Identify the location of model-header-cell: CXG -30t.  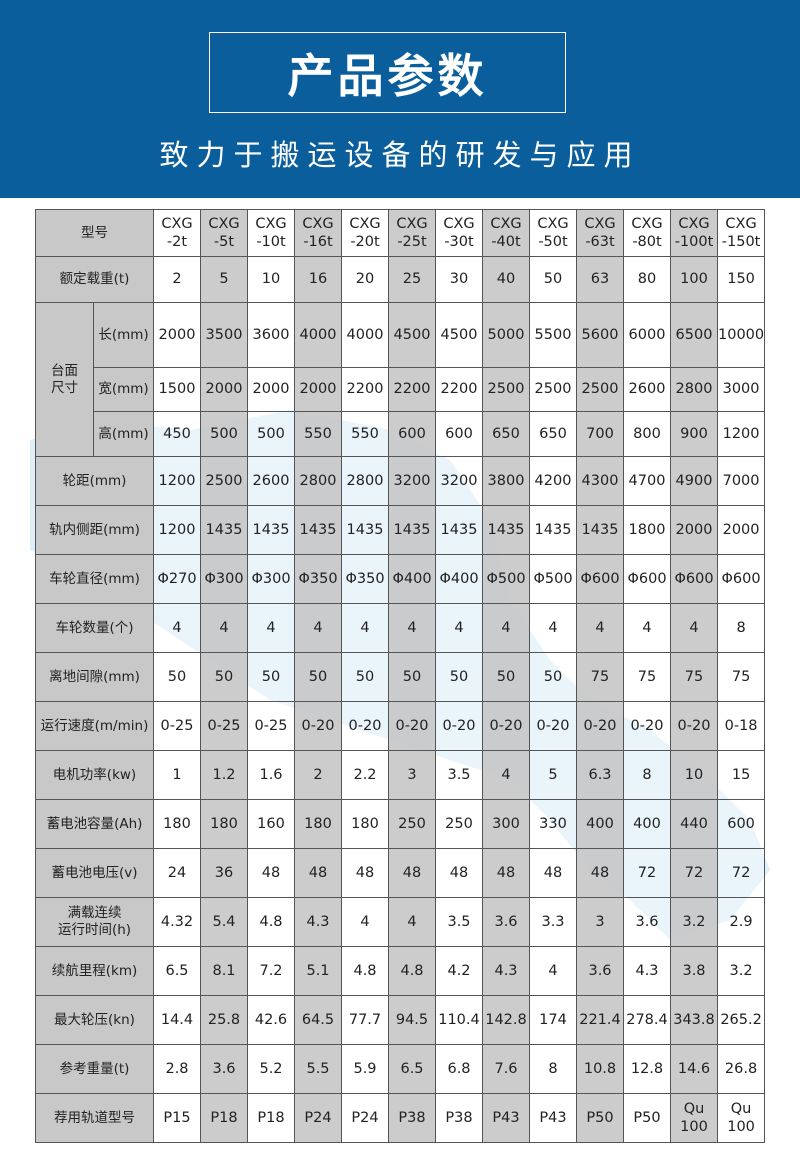
(459, 233).